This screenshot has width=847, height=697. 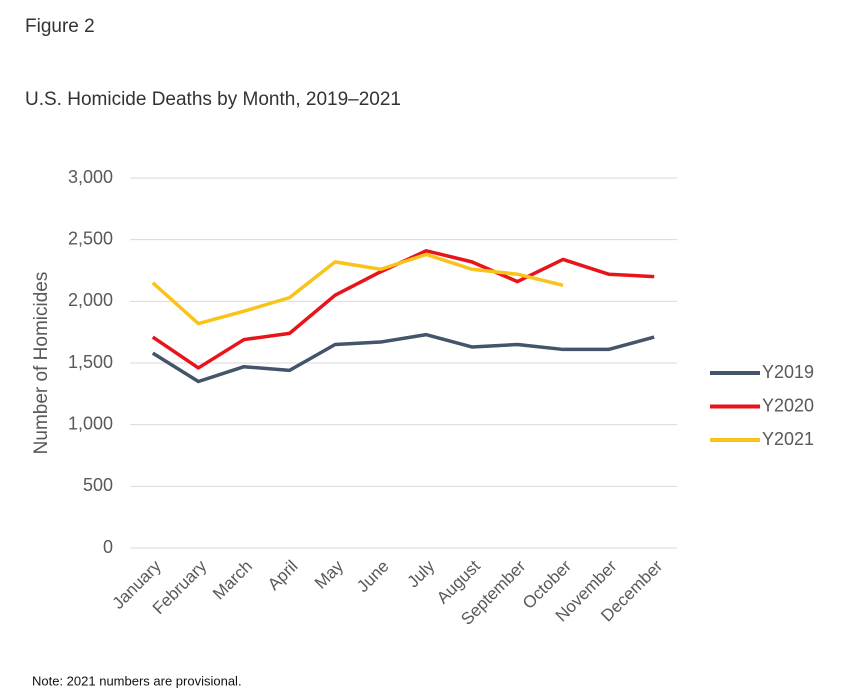 What do you see at coordinates (788, 439) in the screenshot?
I see `legend-label: Y2021` at bounding box center [788, 439].